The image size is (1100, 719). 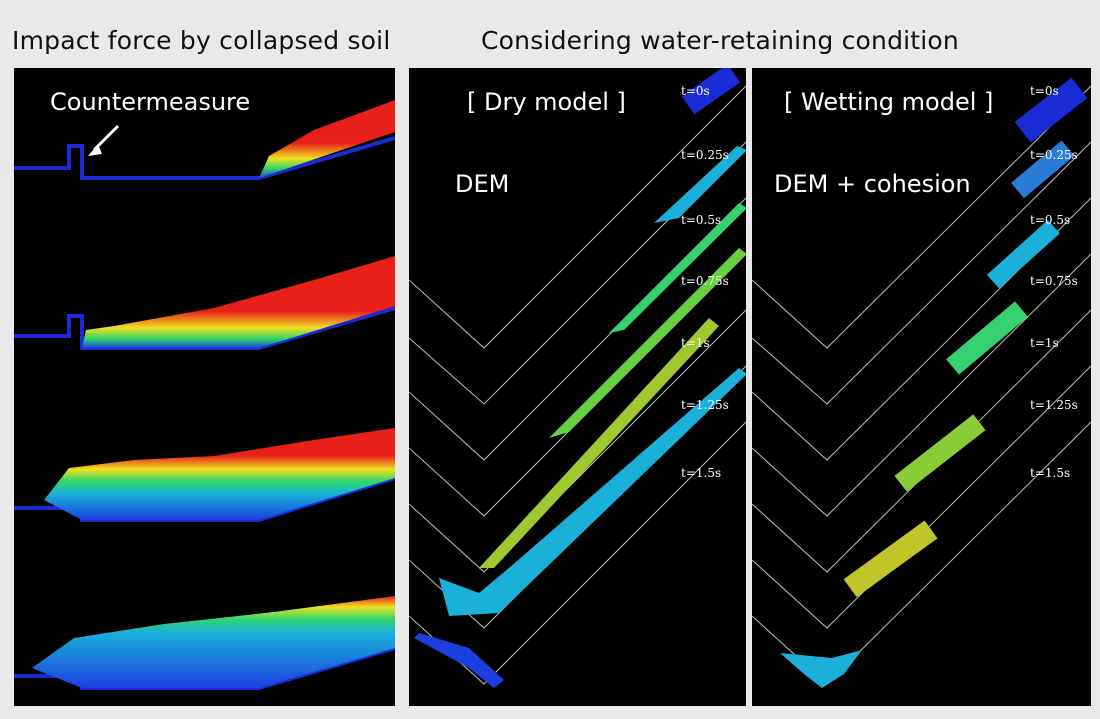 I want to click on countermeasure-arrow, so click(x=104, y=140).